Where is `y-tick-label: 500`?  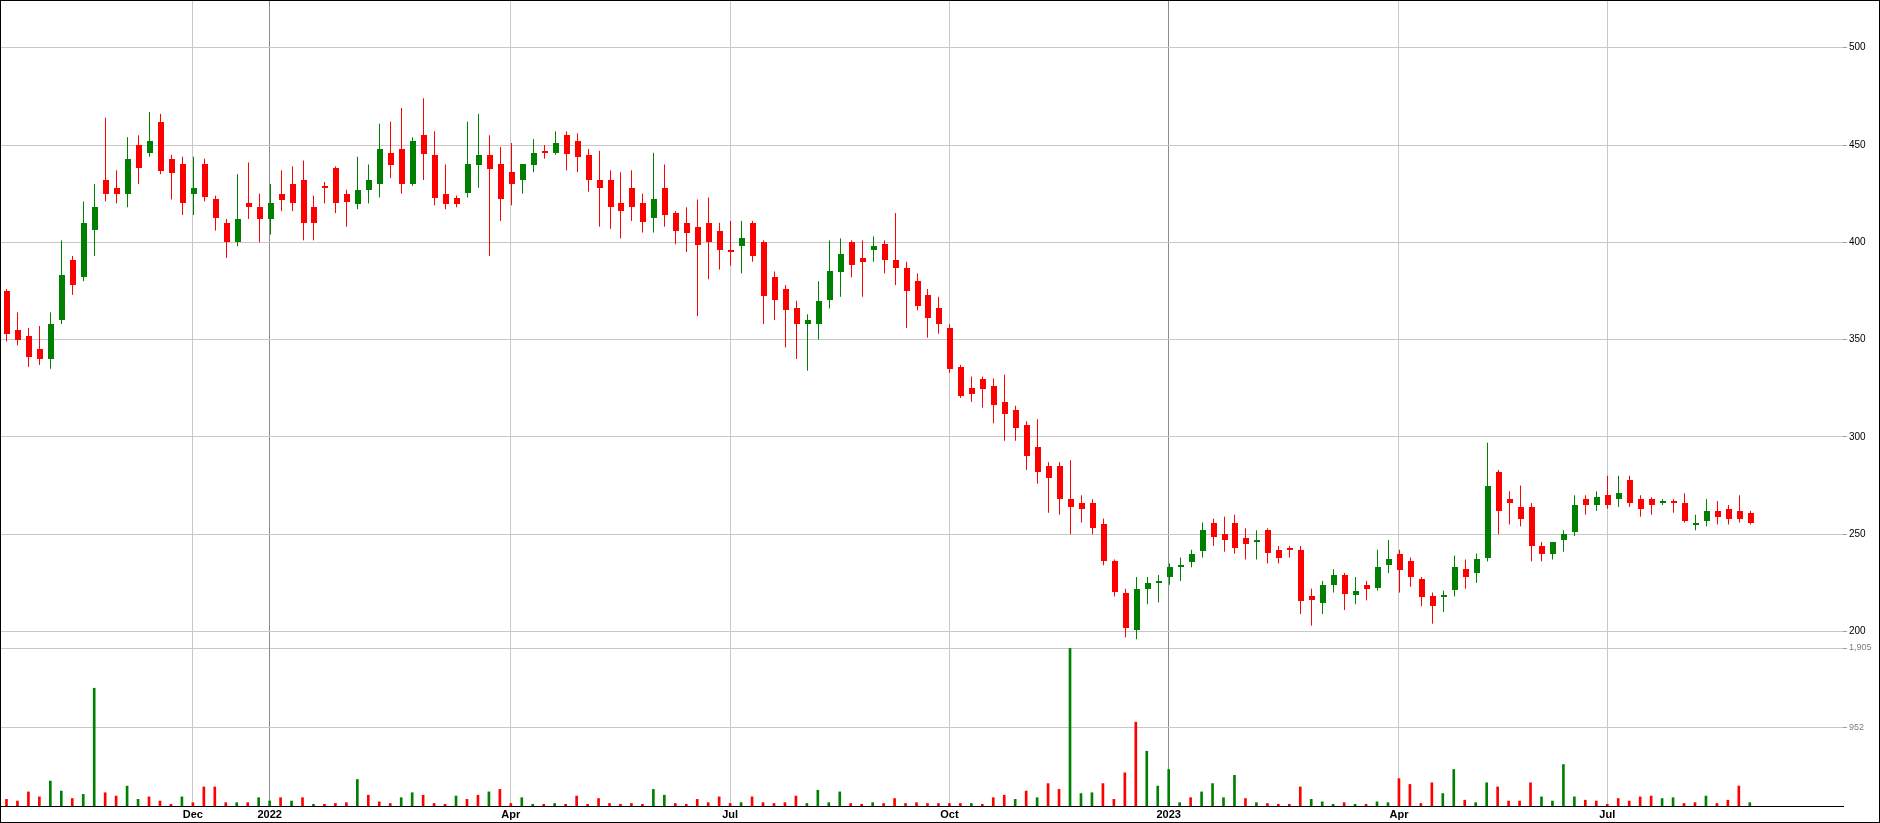
y-tick-label: 500 is located at coordinates (1858, 47).